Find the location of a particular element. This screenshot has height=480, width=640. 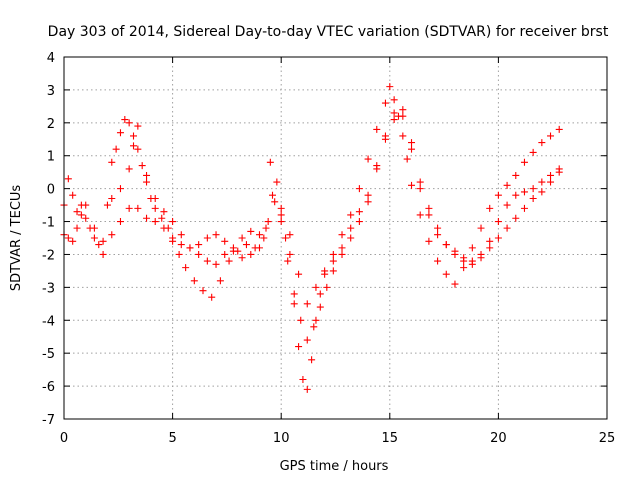

y-tick-label: -5 is located at coordinates (48, 354).